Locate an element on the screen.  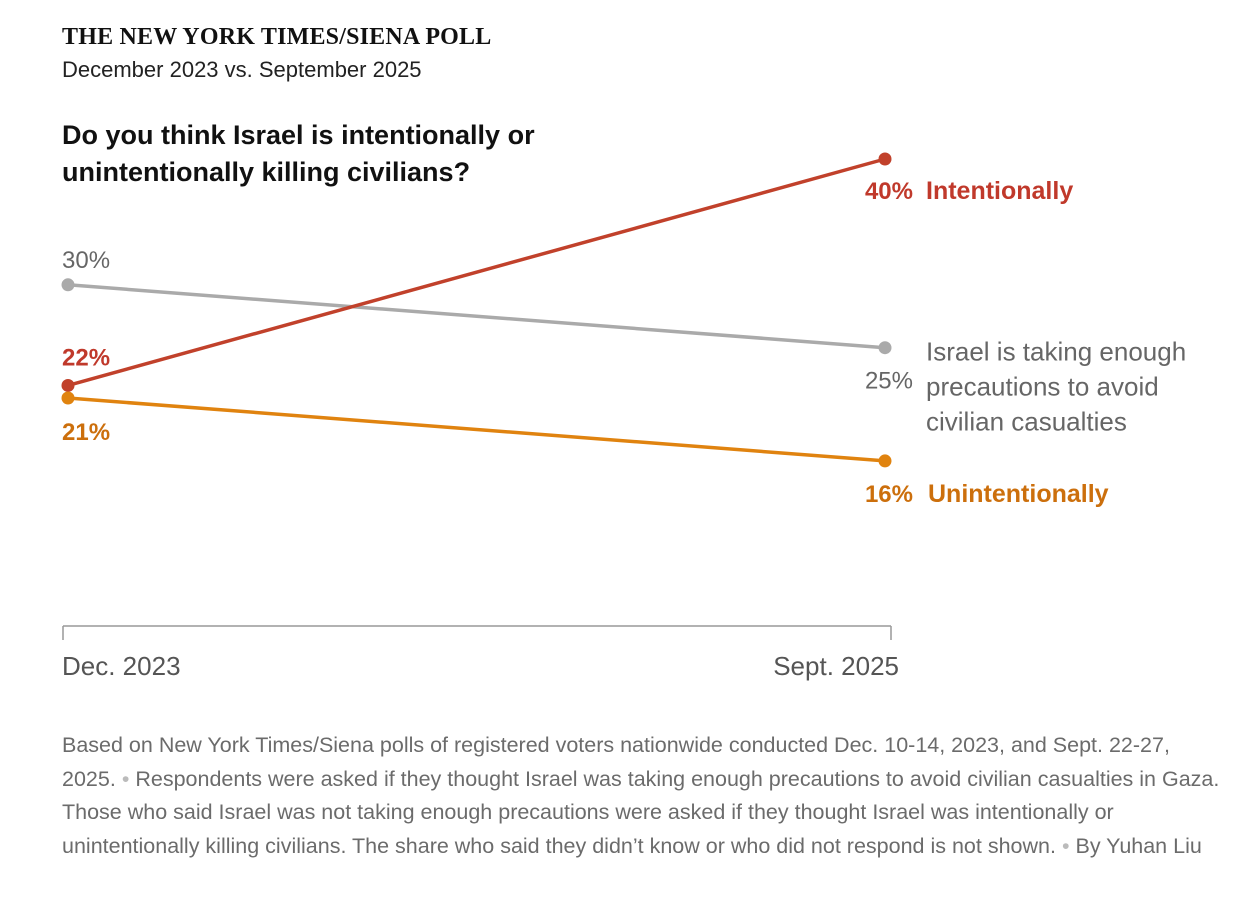
value-label: 22% is located at coordinates (86, 357).